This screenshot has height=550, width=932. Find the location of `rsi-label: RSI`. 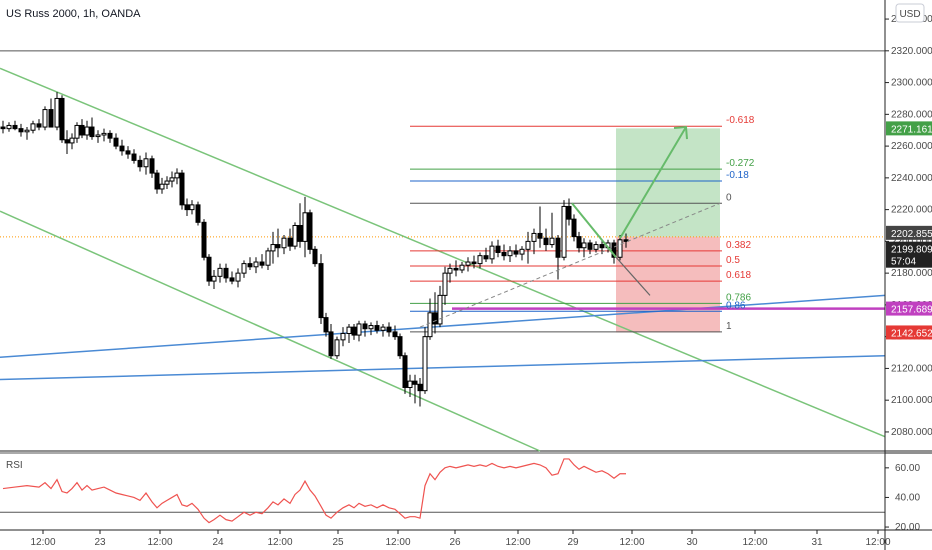

rsi-label: RSI is located at coordinates (14, 465).